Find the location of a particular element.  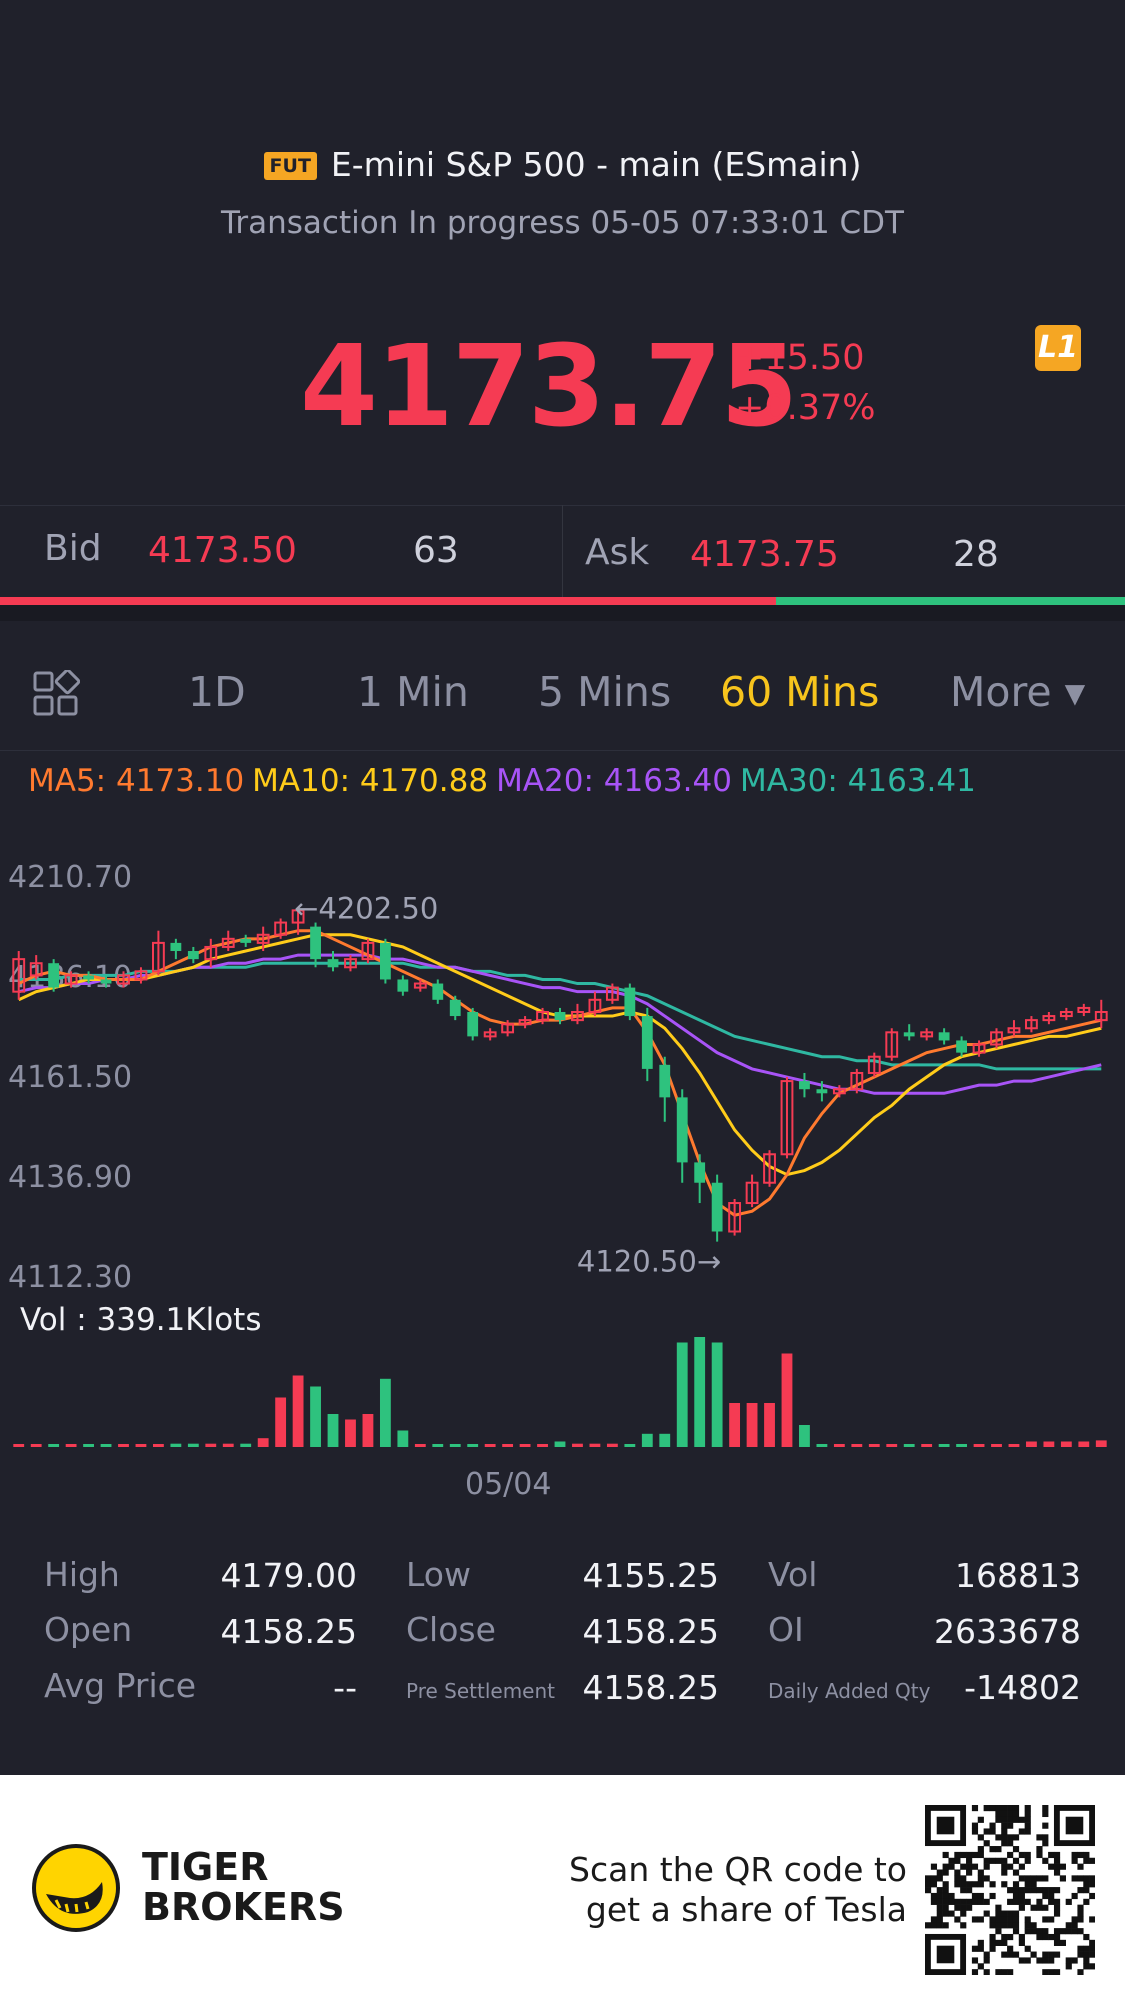

ask-price: 4173.75 is located at coordinates (764, 554).